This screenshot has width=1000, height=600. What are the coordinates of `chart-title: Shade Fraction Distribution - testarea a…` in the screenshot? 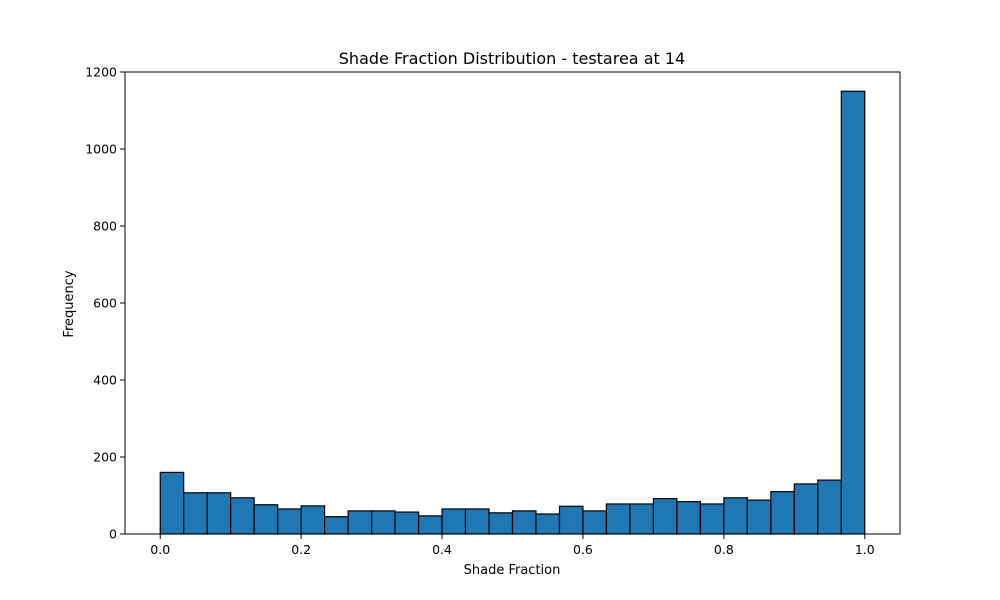 It's located at (512, 58).